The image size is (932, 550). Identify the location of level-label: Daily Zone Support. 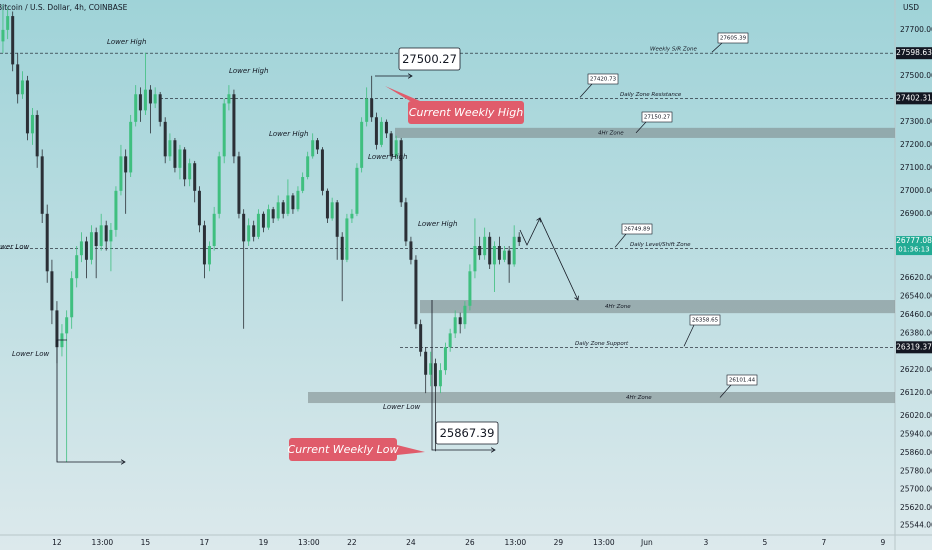
(602, 344).